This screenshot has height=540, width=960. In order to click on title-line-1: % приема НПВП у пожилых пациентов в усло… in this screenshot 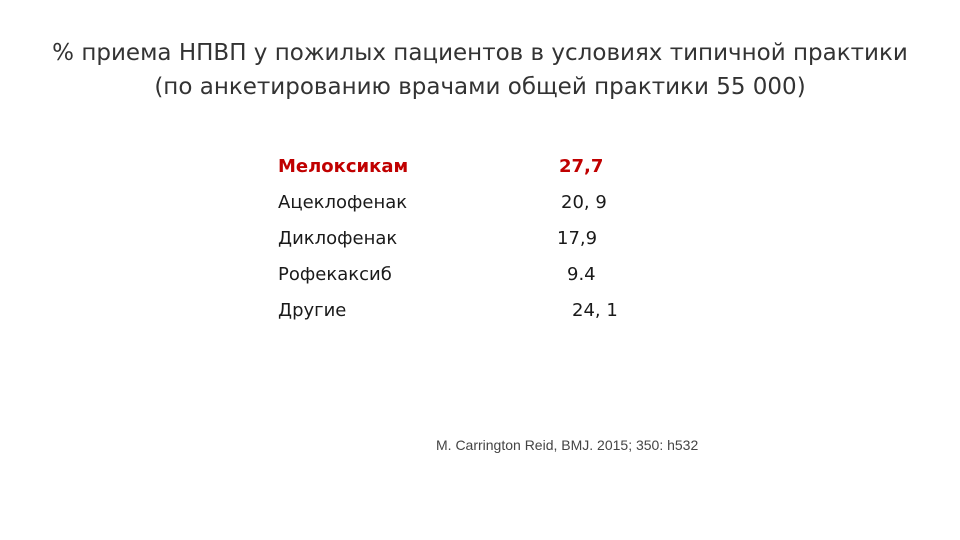, I will do `click(480, 53)`.